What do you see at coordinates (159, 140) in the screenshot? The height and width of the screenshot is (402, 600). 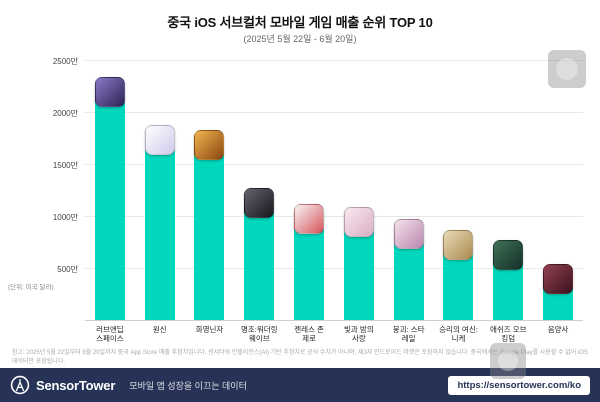 I see `genshin-impact-app-icon` at bounding box center [159, 140].